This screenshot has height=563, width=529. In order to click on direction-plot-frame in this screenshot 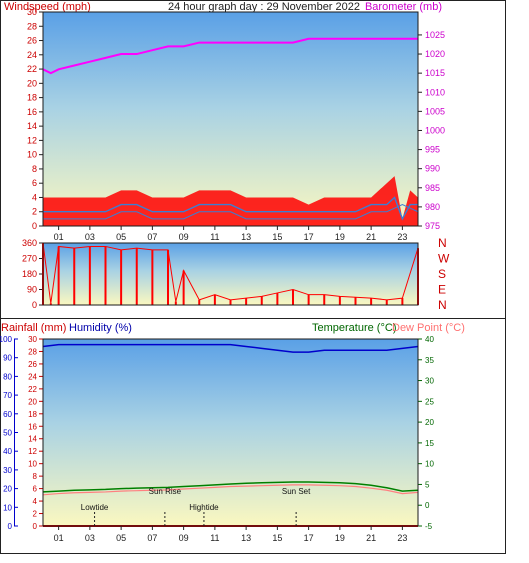, I will do `click(230, 274)`.